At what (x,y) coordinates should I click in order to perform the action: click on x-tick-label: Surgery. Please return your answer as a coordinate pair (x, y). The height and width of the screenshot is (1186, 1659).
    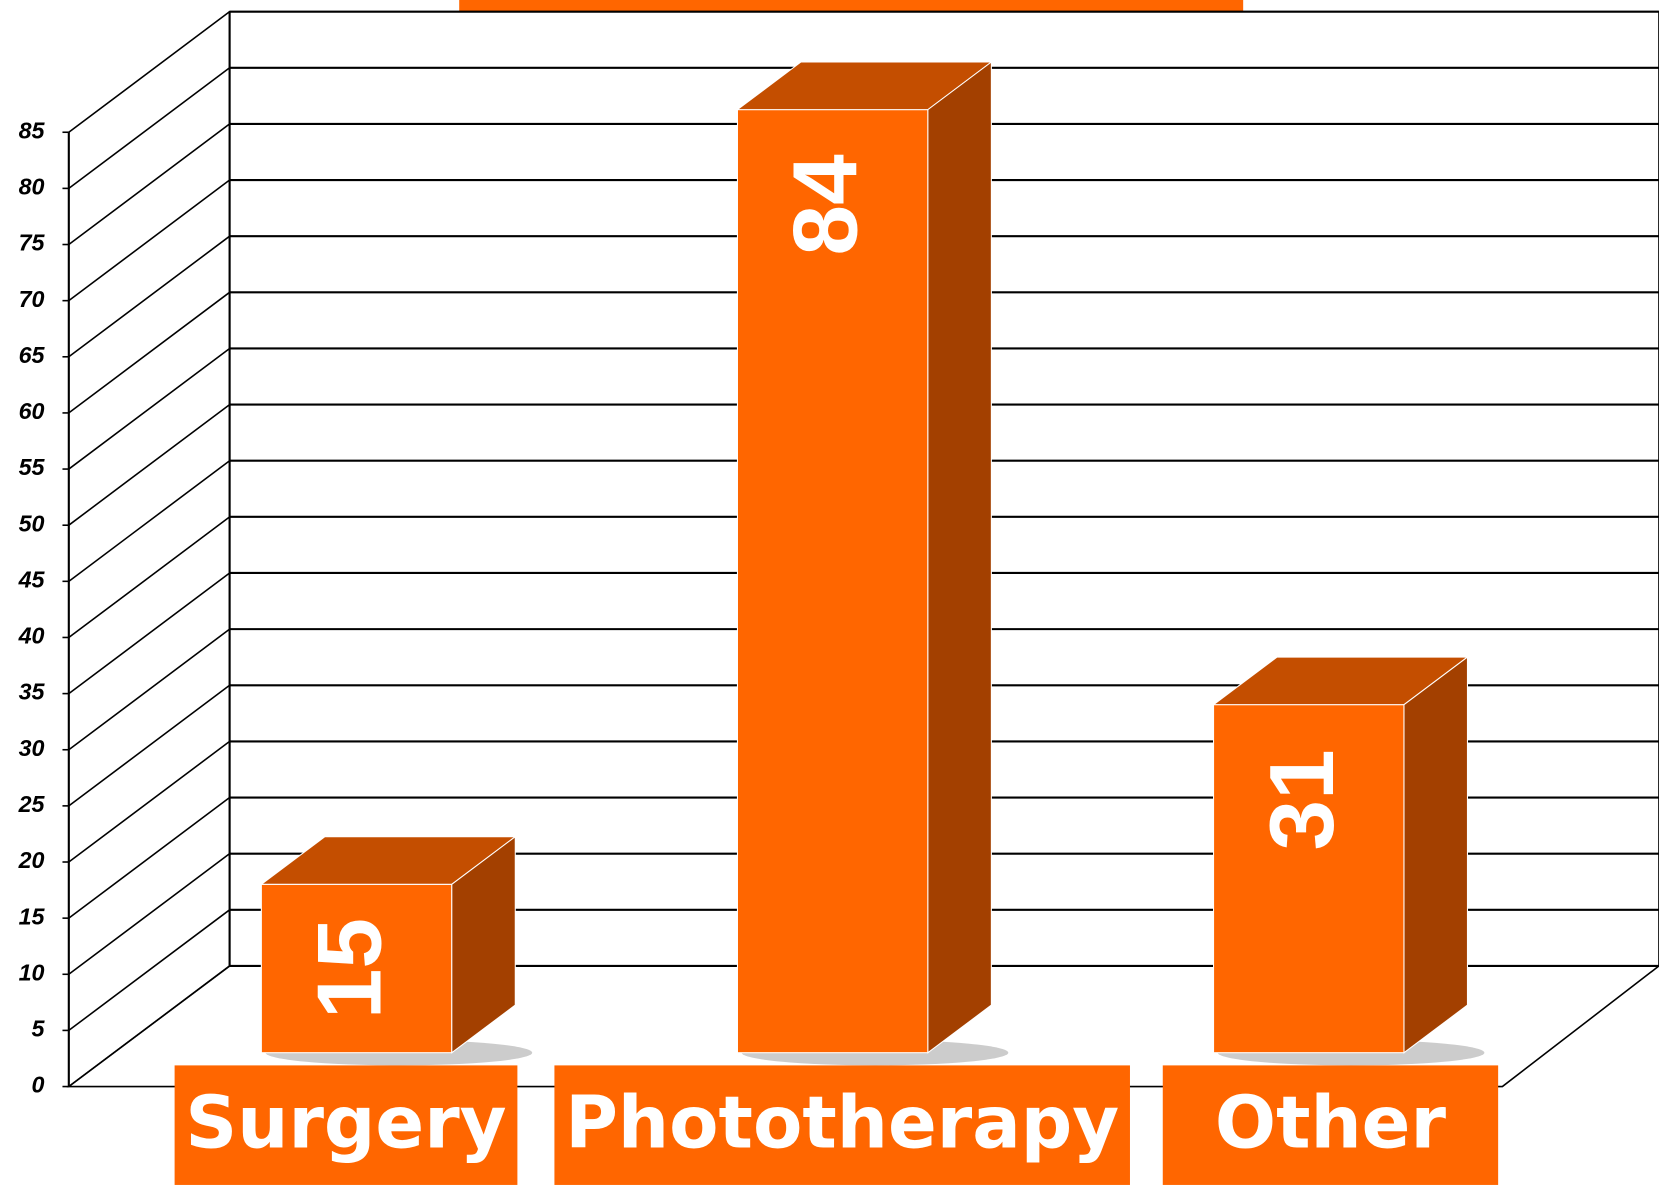
    Looking at the image, I should click on (345, 1122).